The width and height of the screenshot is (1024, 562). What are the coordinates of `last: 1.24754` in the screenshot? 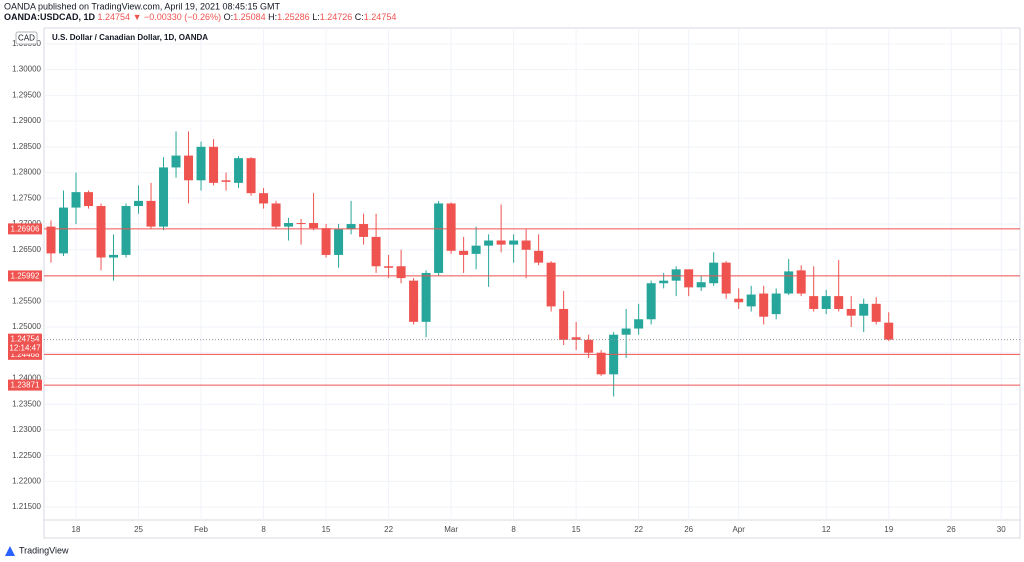 It's located at (114, 17).